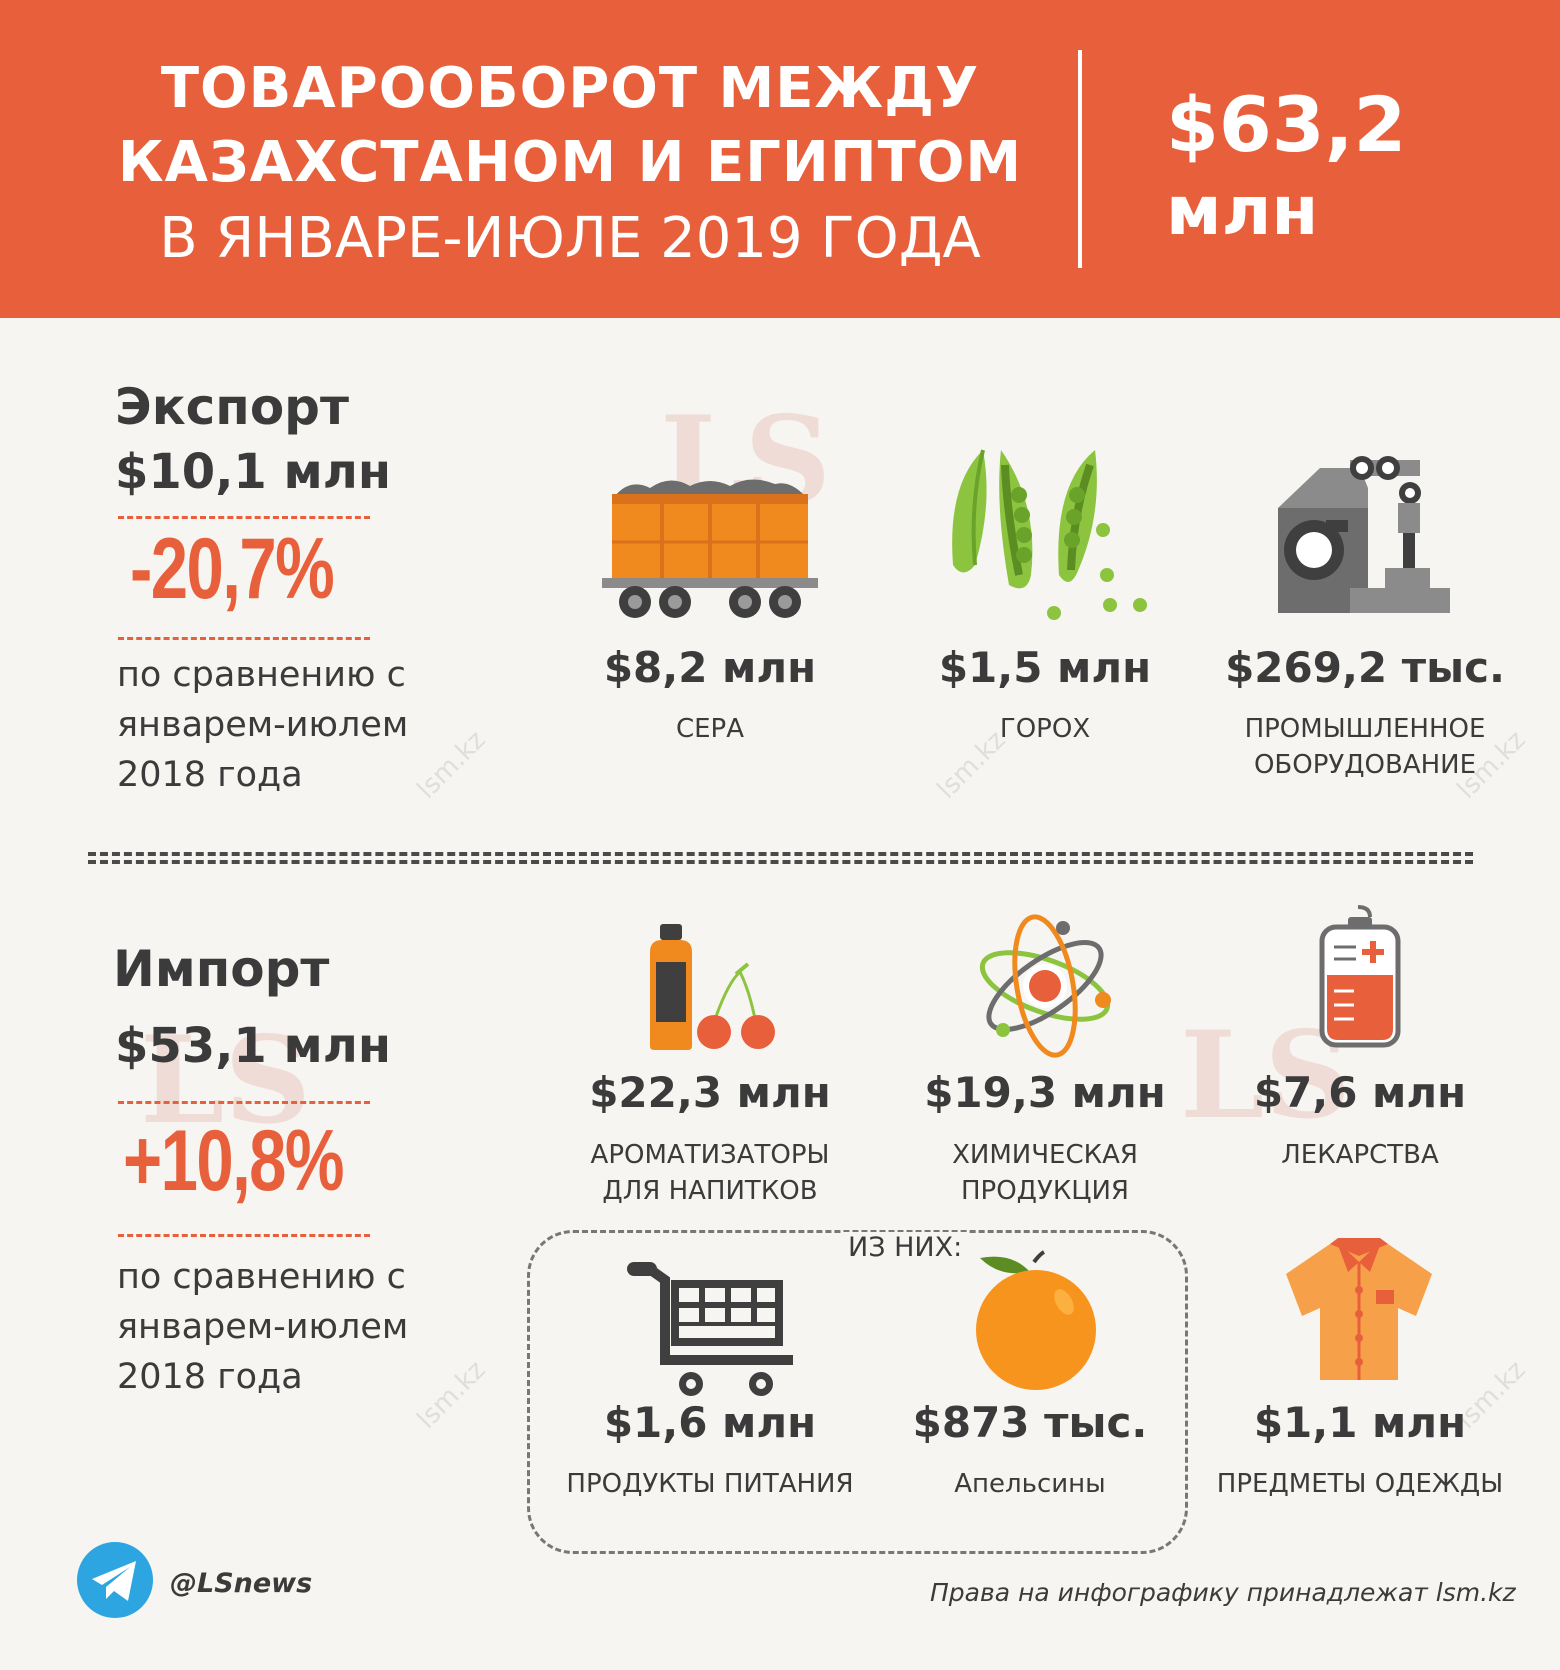 This screenshot has width=1560, height=1670. Describe the element at coordinates (210, 775) in the screenshot. I see `export-comparison-line3: 2018 года` at that location.